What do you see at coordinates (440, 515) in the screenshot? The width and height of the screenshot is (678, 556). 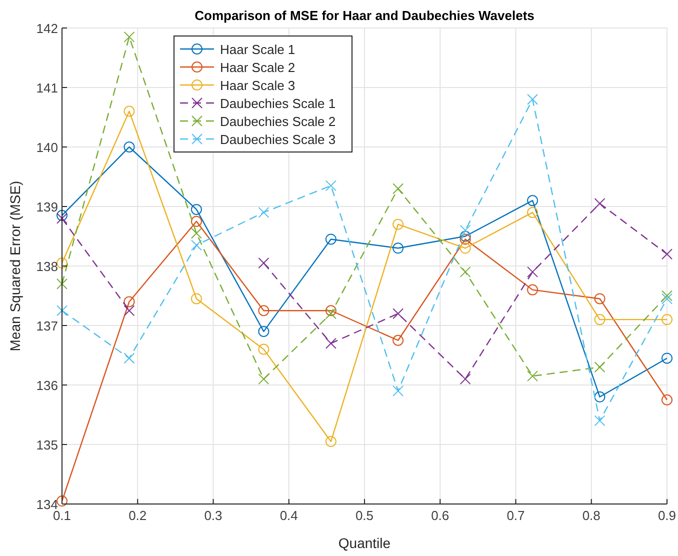 I see `x-tick-label: 0.6` at bounding box center [440, 515].